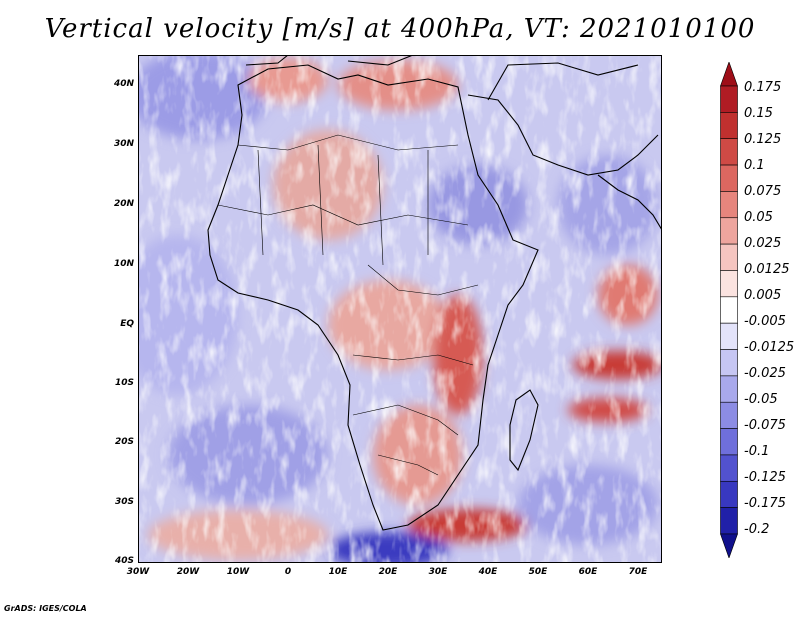  Describe the element at coordinates (765, 321) in the screenshot. I see `colorbar-label: -0.005` at that location.